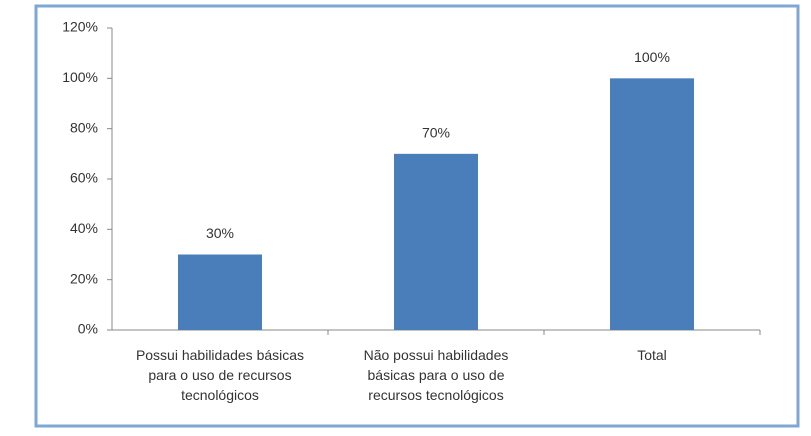 This screenshot has width=811, height=436. What do you see at coordinates (652, 355) in the screenshot?
I see `x-tick-label: Total` at bounding box center [652, 355].